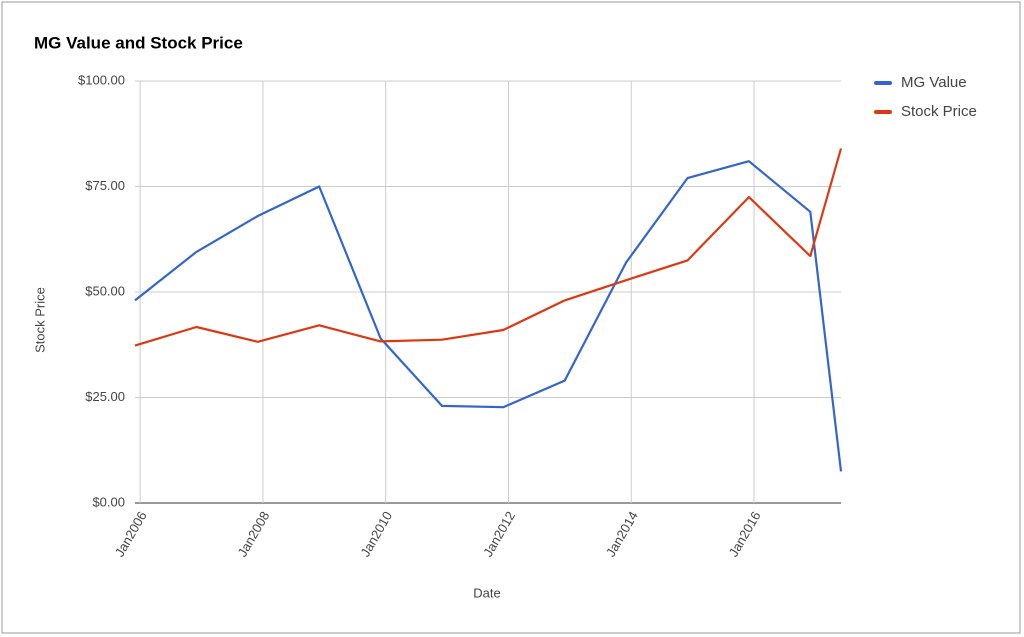 This screenshot has width=1024, height=637. Describe the element at coordinates (108, 501) in the screenshot. I see `y-tick-label: $0.00` at that location.